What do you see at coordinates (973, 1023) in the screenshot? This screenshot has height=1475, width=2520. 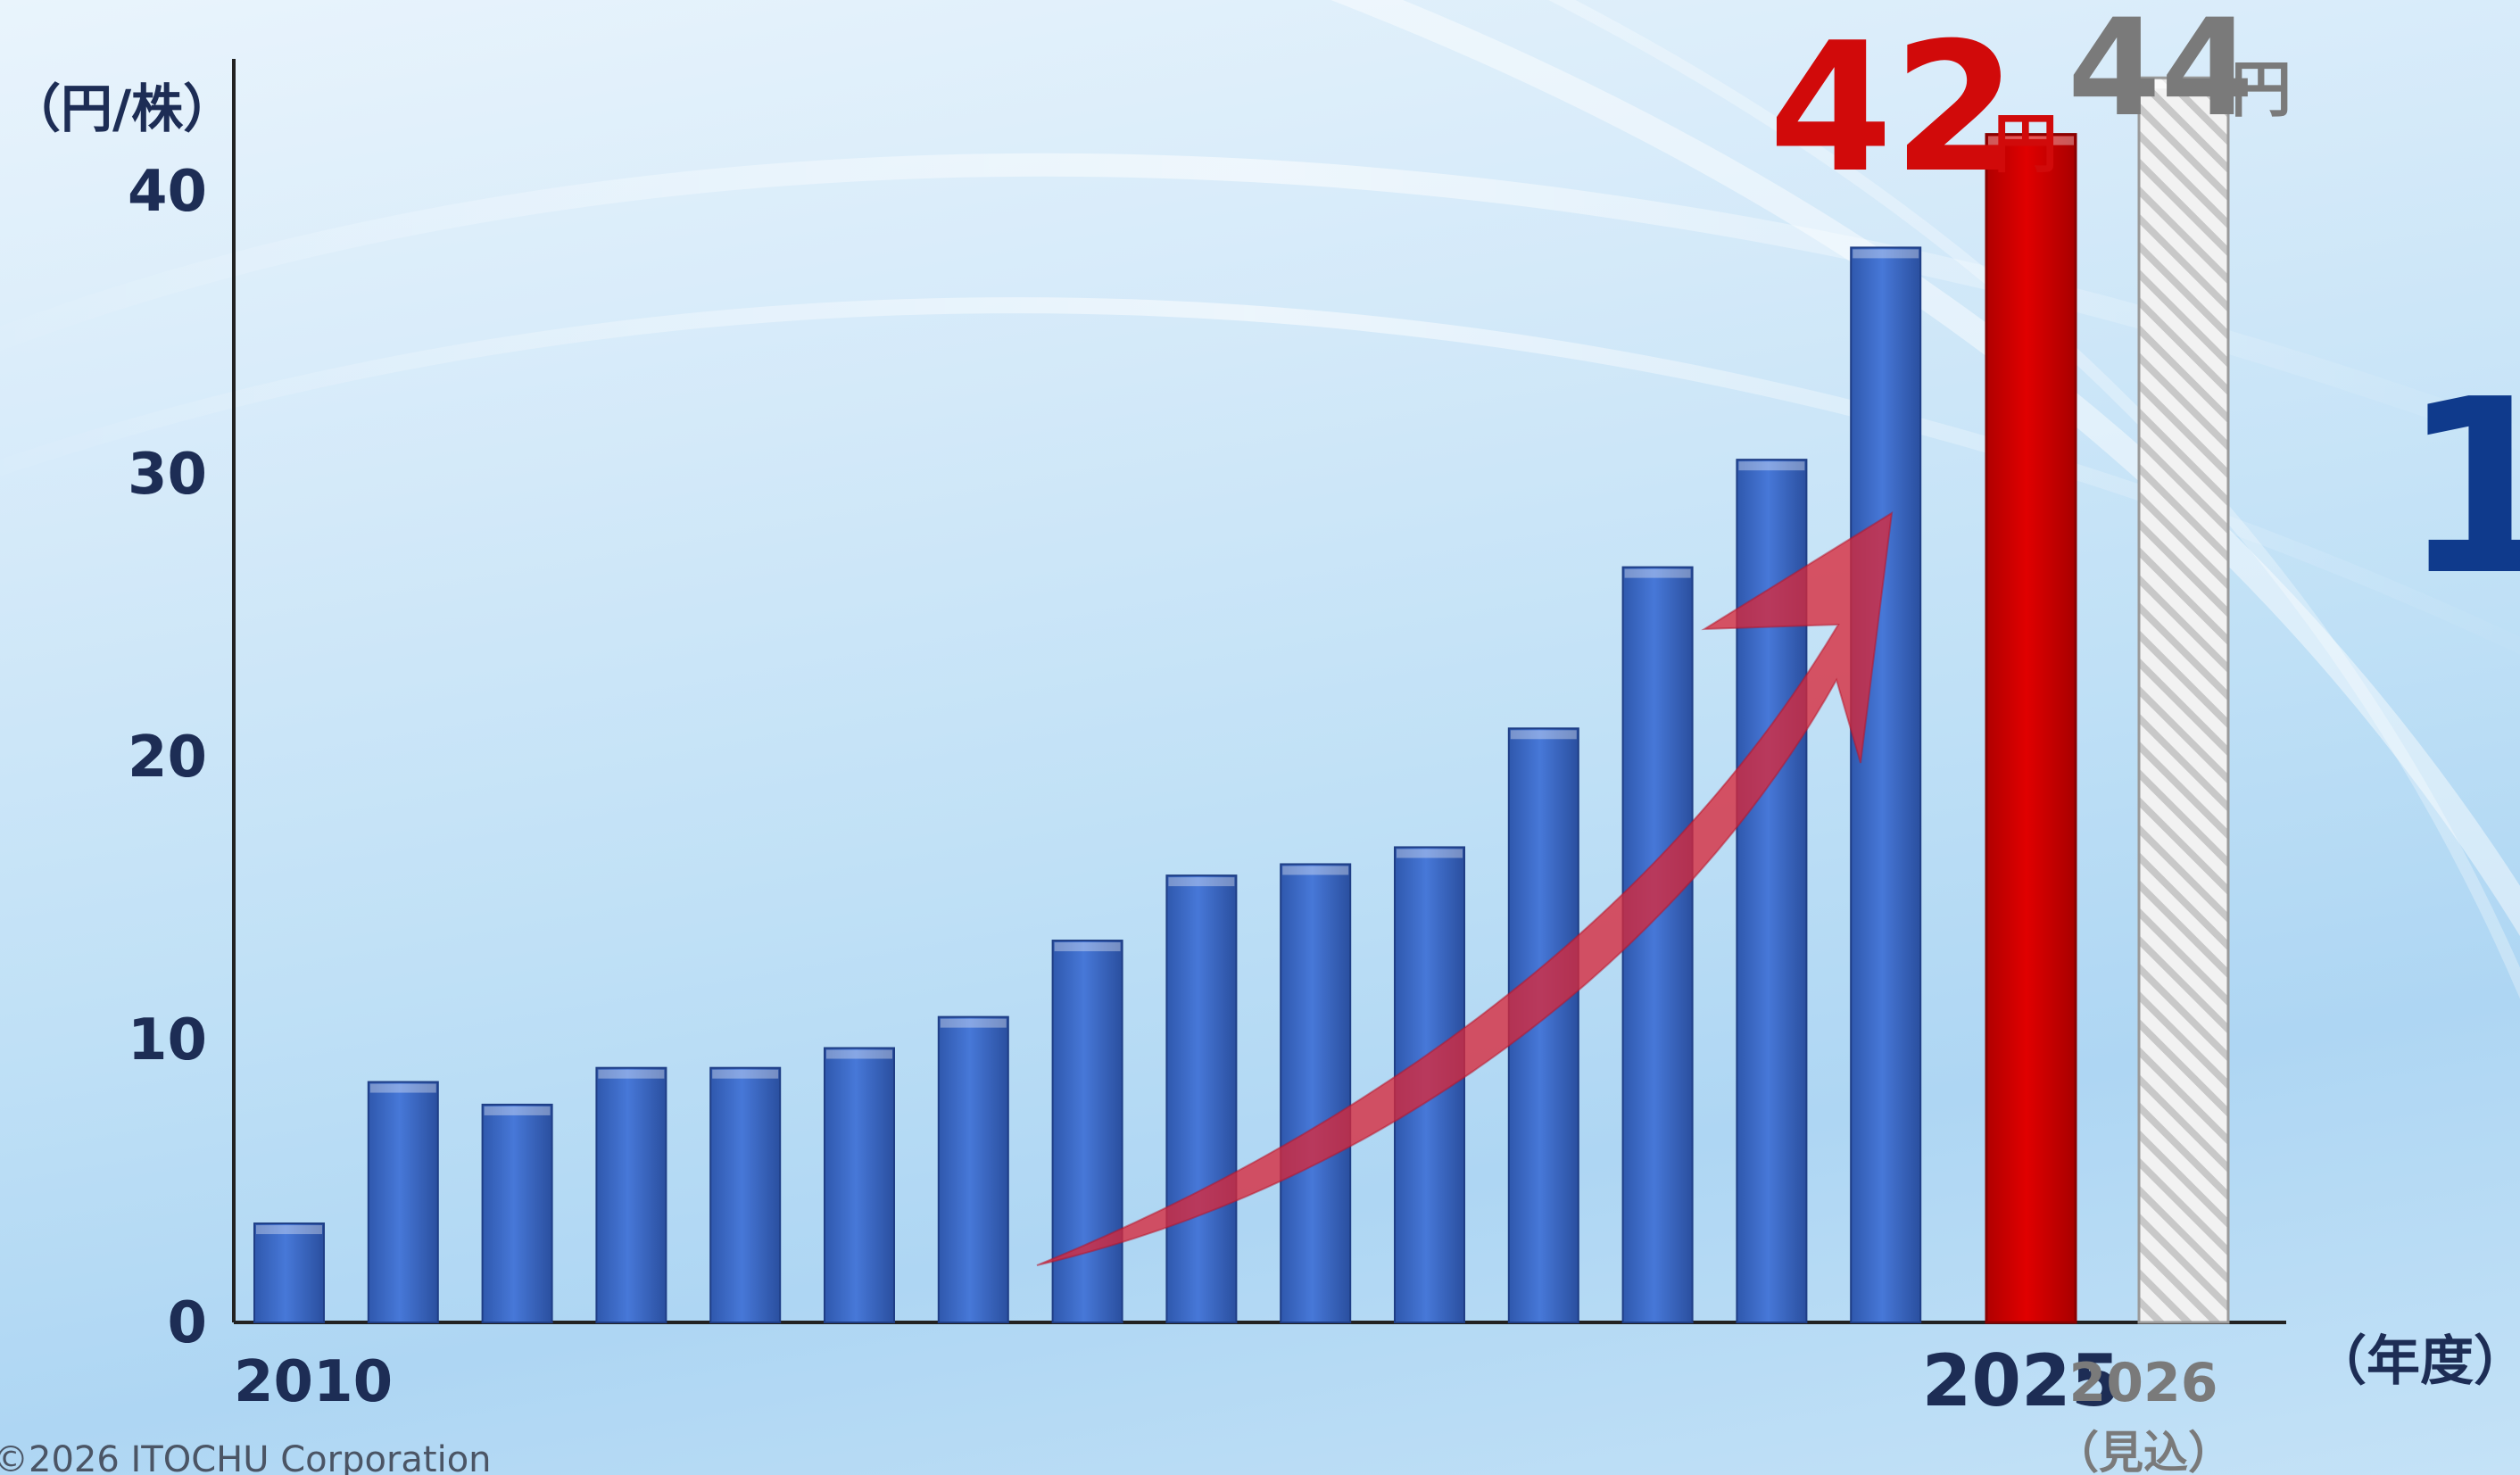 I see `bar-cap-2016` at bounding box center [973, 1023].